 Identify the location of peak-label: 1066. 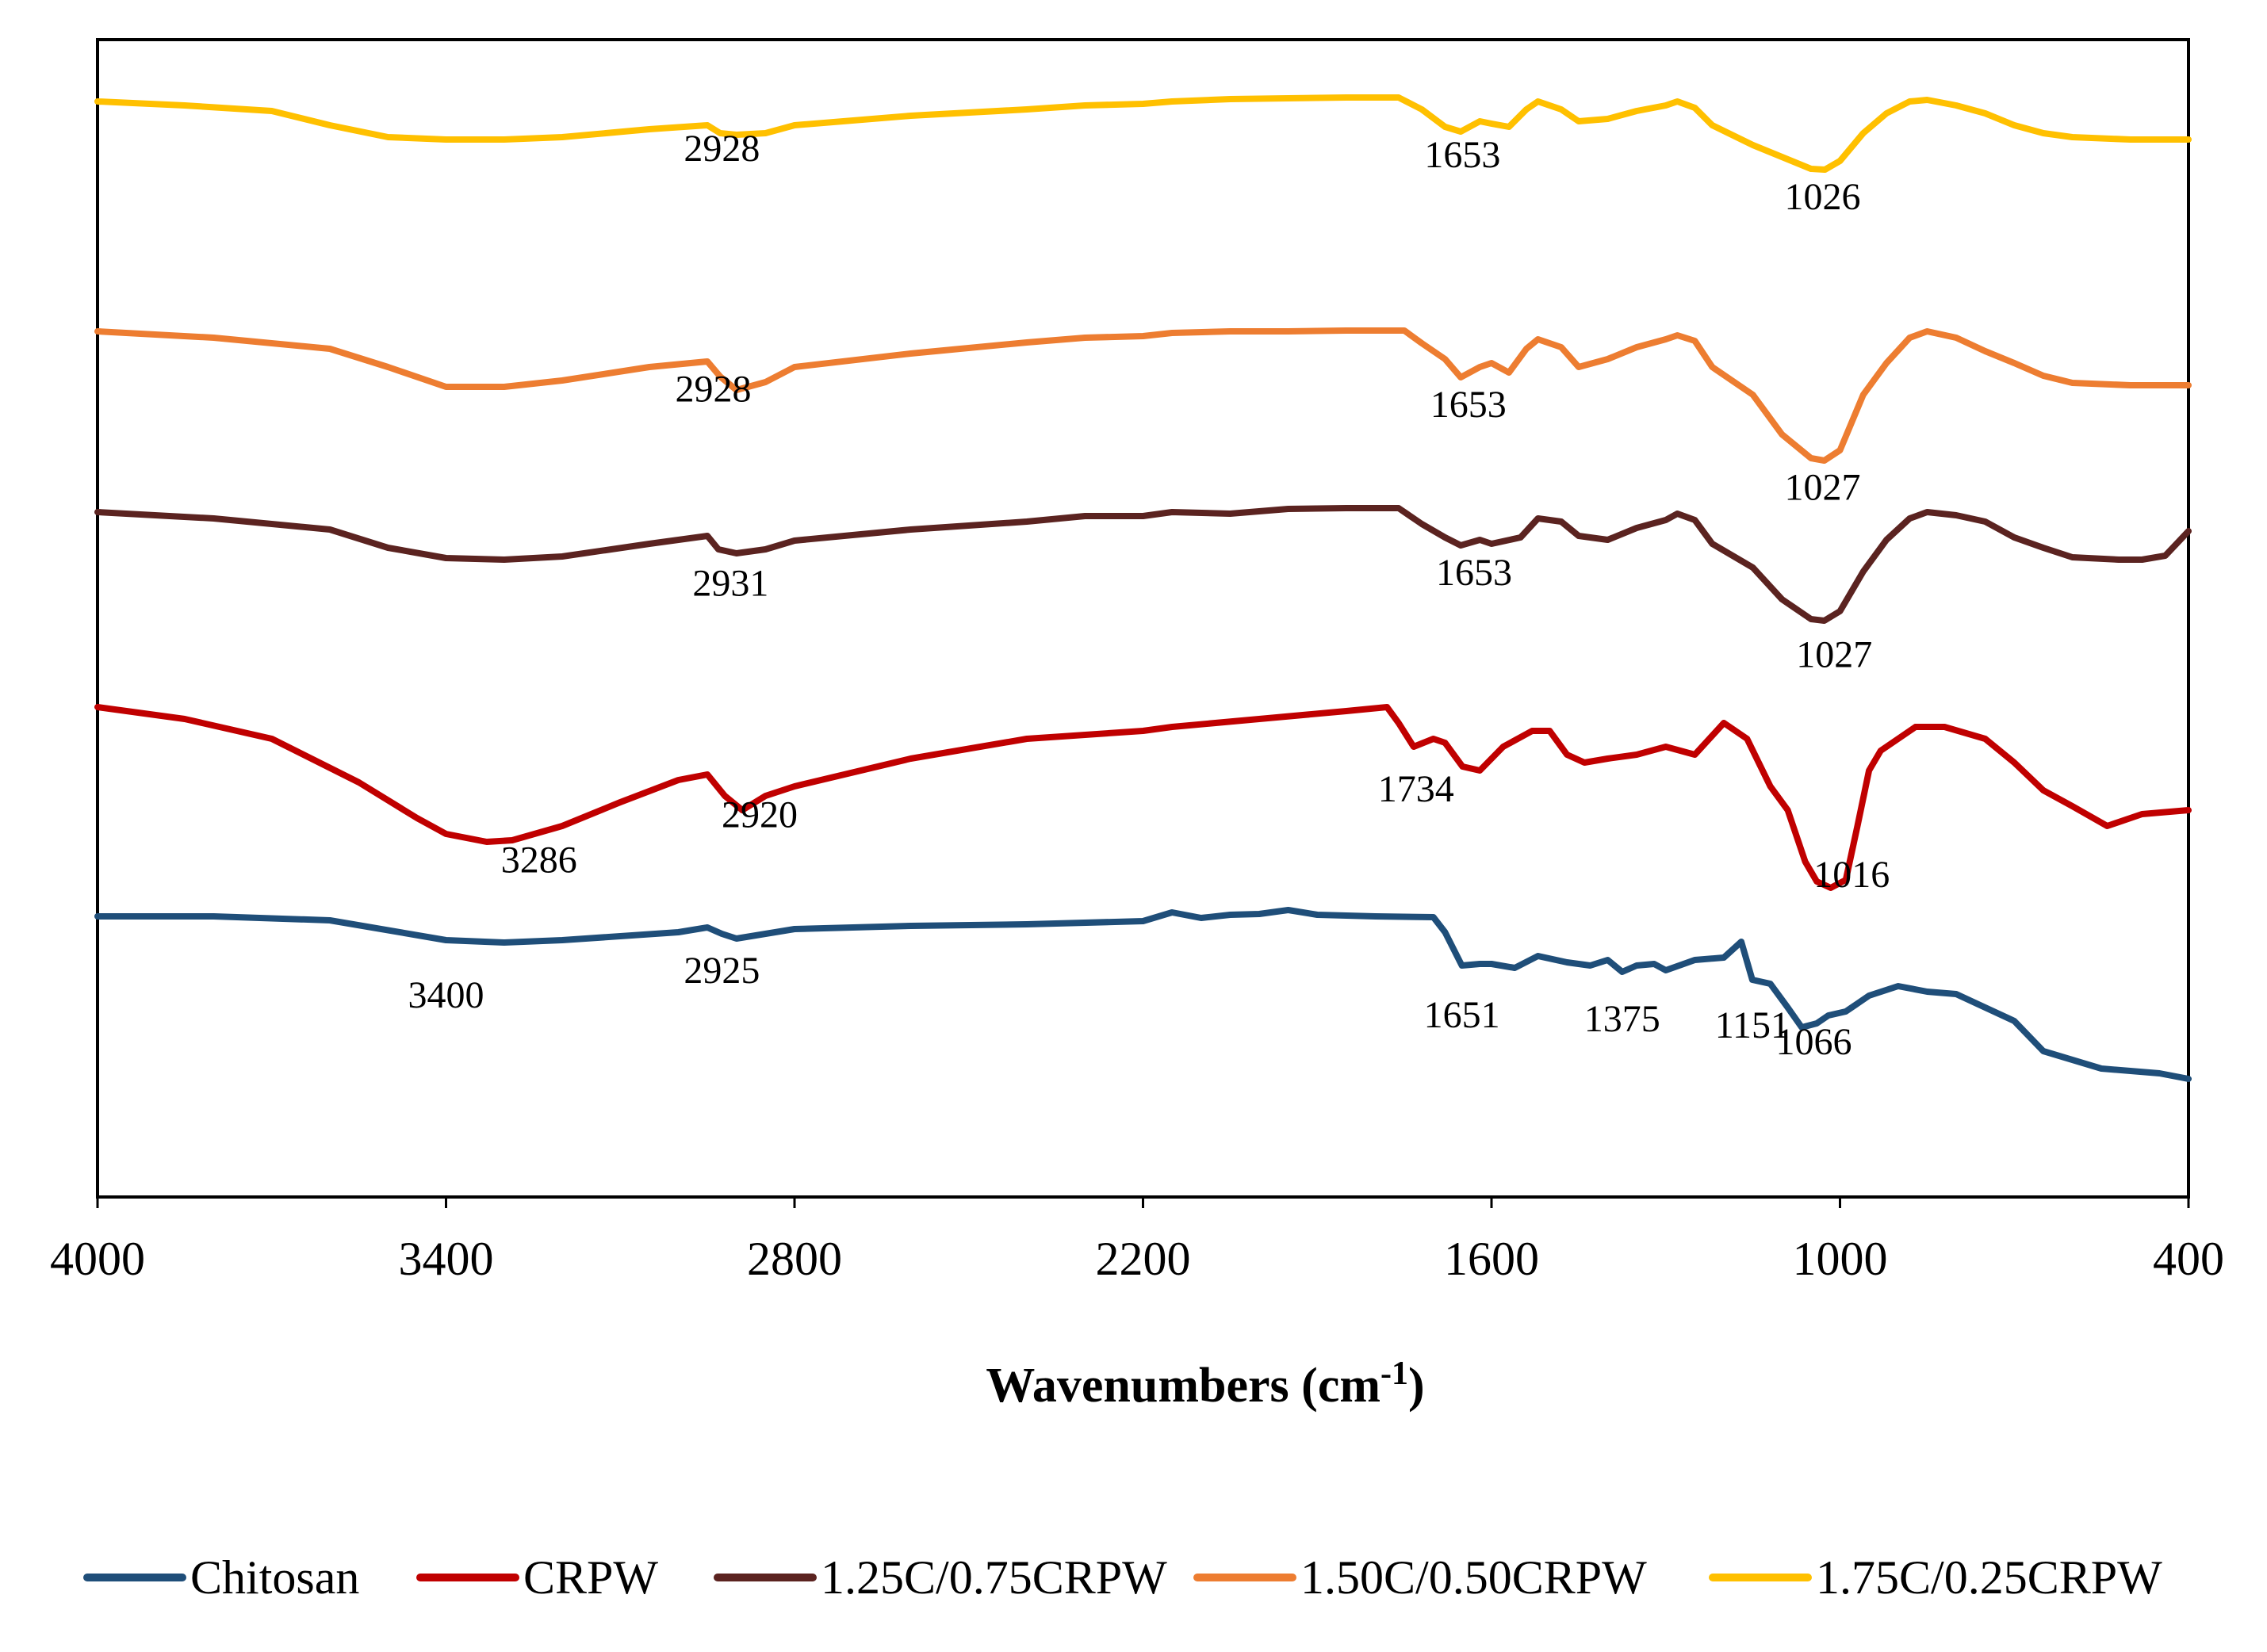
(1814, 1042).